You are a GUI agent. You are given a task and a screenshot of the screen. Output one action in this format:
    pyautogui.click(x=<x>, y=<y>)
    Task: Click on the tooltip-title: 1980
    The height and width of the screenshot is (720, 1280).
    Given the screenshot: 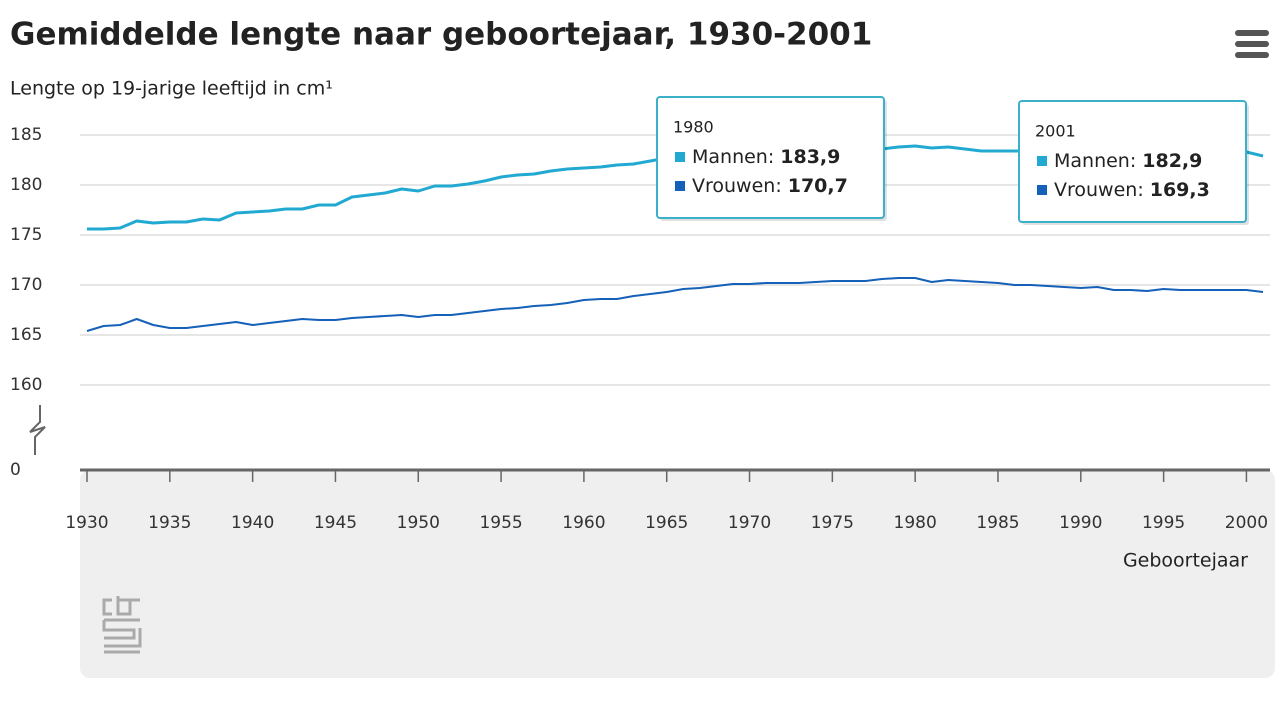 What is the action you would take?
    pyautogui.click(x=693, y=127)
    